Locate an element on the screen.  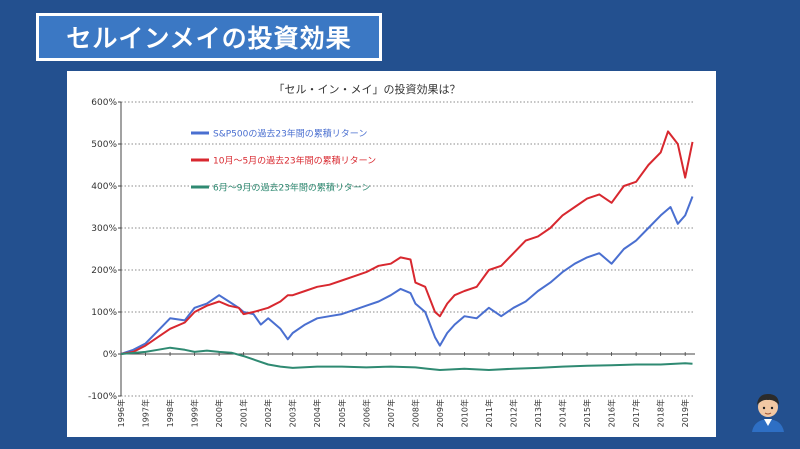
legend-label: 6月～9月の過去23年間の累積リターン is located at coordinates (291, 188).